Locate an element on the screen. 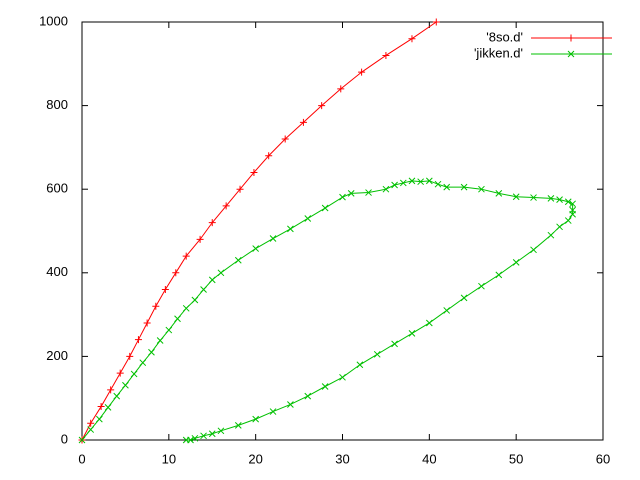 This screenshot has width=640, height=480. x-tick-label: 60 is located at coordinates (603, 458).